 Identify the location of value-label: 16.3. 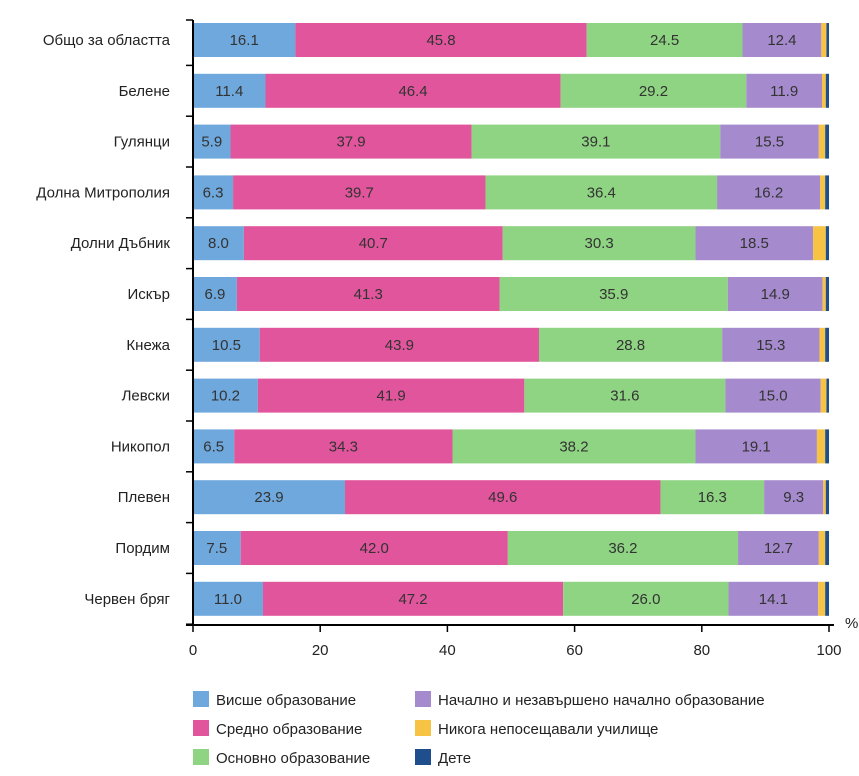
(712, 497).